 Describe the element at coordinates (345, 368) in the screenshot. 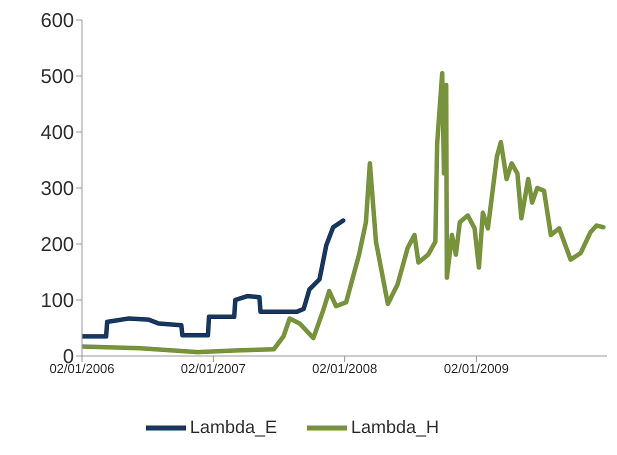

I see `x-tick-label: 02/01/2008` at that location.